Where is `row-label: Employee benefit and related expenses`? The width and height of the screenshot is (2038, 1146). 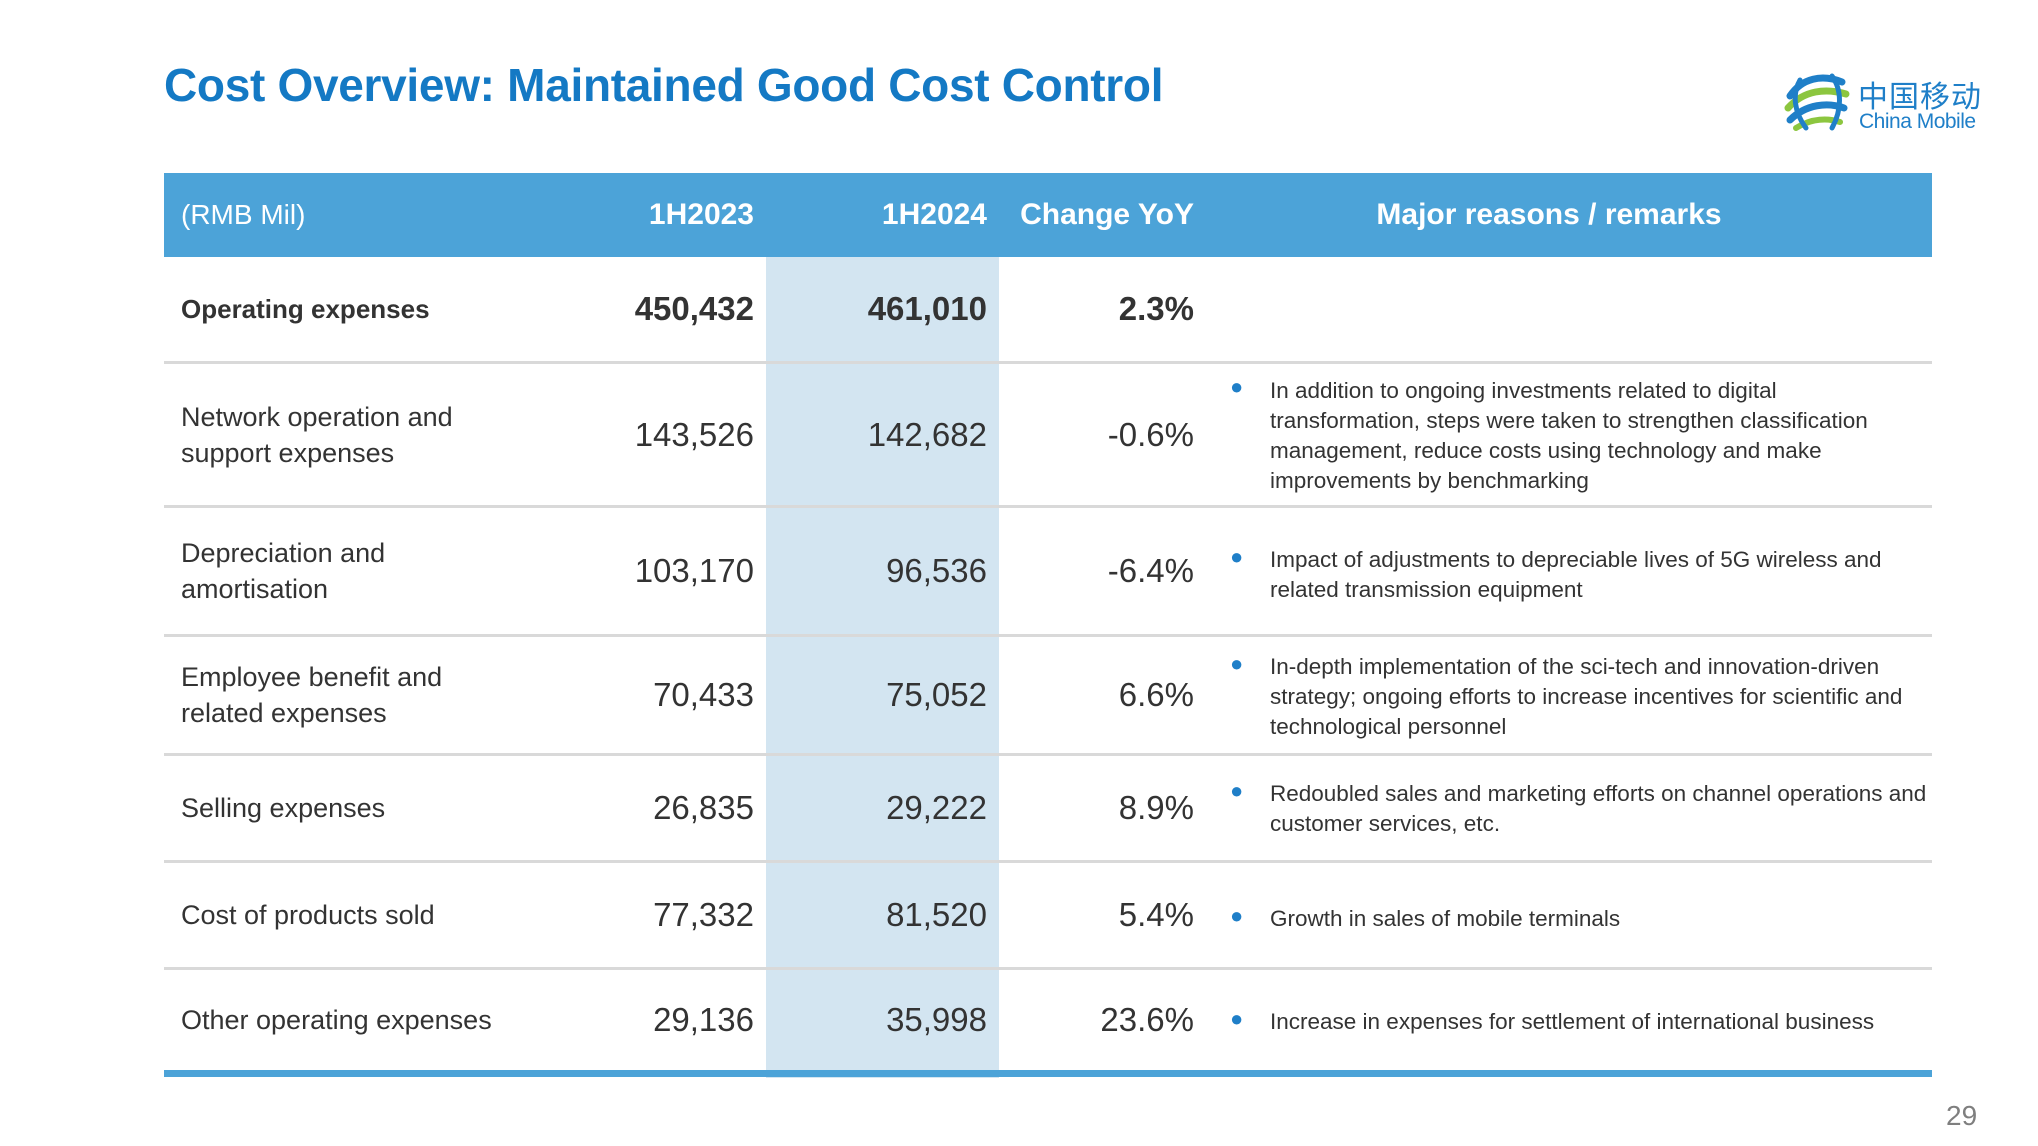
row-label: Employee benefit and related expenses is located at coordinates (312, 695).